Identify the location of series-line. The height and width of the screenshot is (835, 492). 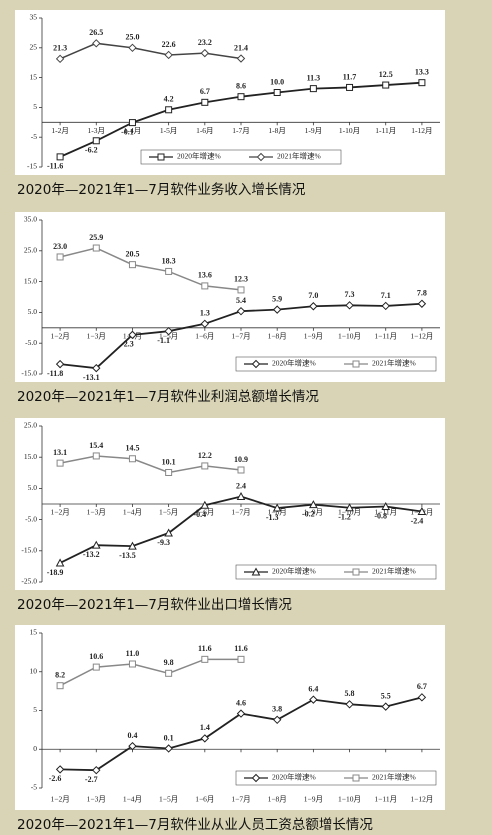
(150, 672).